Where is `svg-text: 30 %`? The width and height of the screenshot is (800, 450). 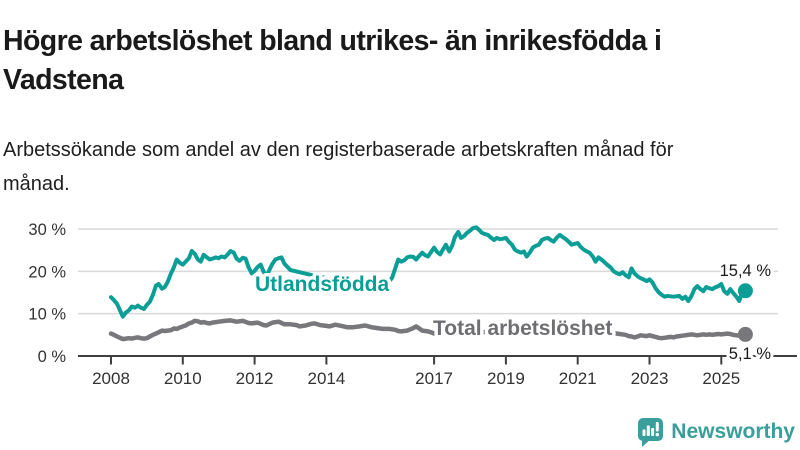
svg-text: 30 % is located at coordinates (47, 230).